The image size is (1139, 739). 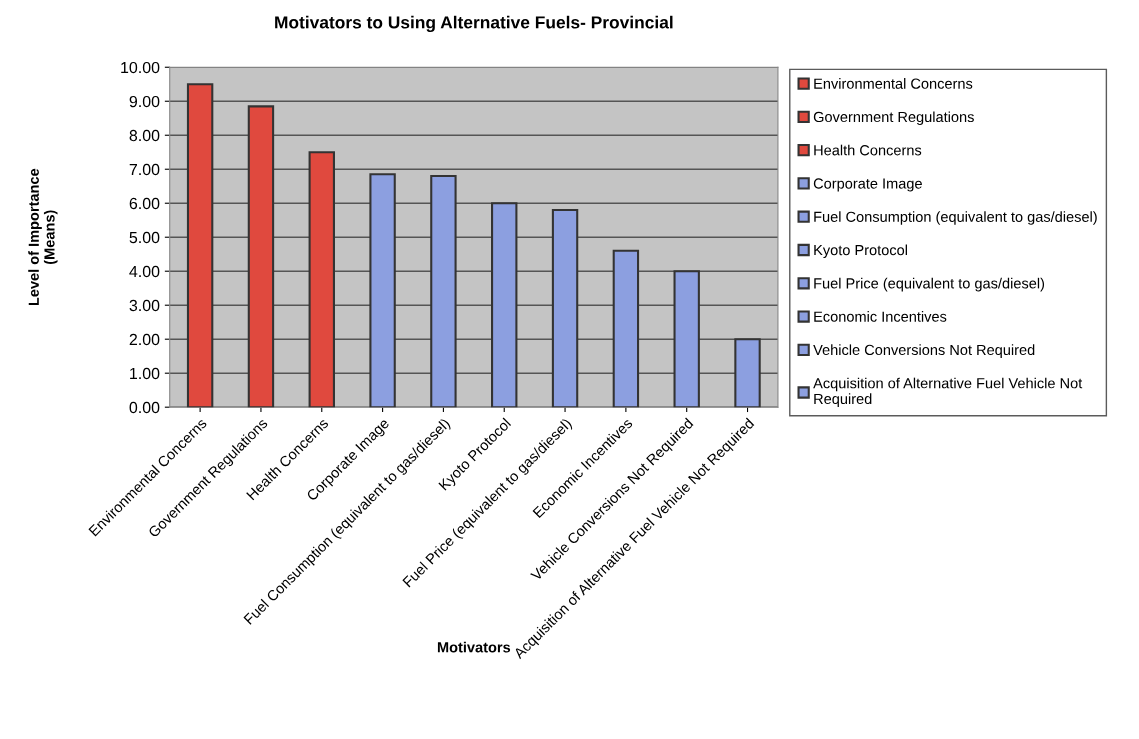 What do you see at coordinates (474, 647) in the screenshot?
I see `x-axis-title: Motivators` at bounding box center [474, 647].